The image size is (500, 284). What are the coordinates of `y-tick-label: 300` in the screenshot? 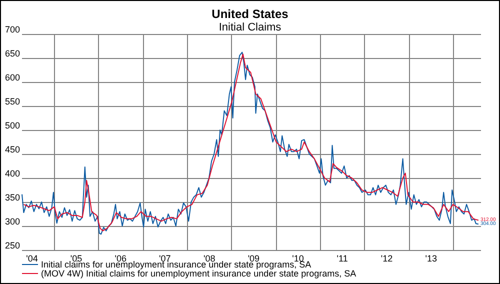 It's located at (12, 221).